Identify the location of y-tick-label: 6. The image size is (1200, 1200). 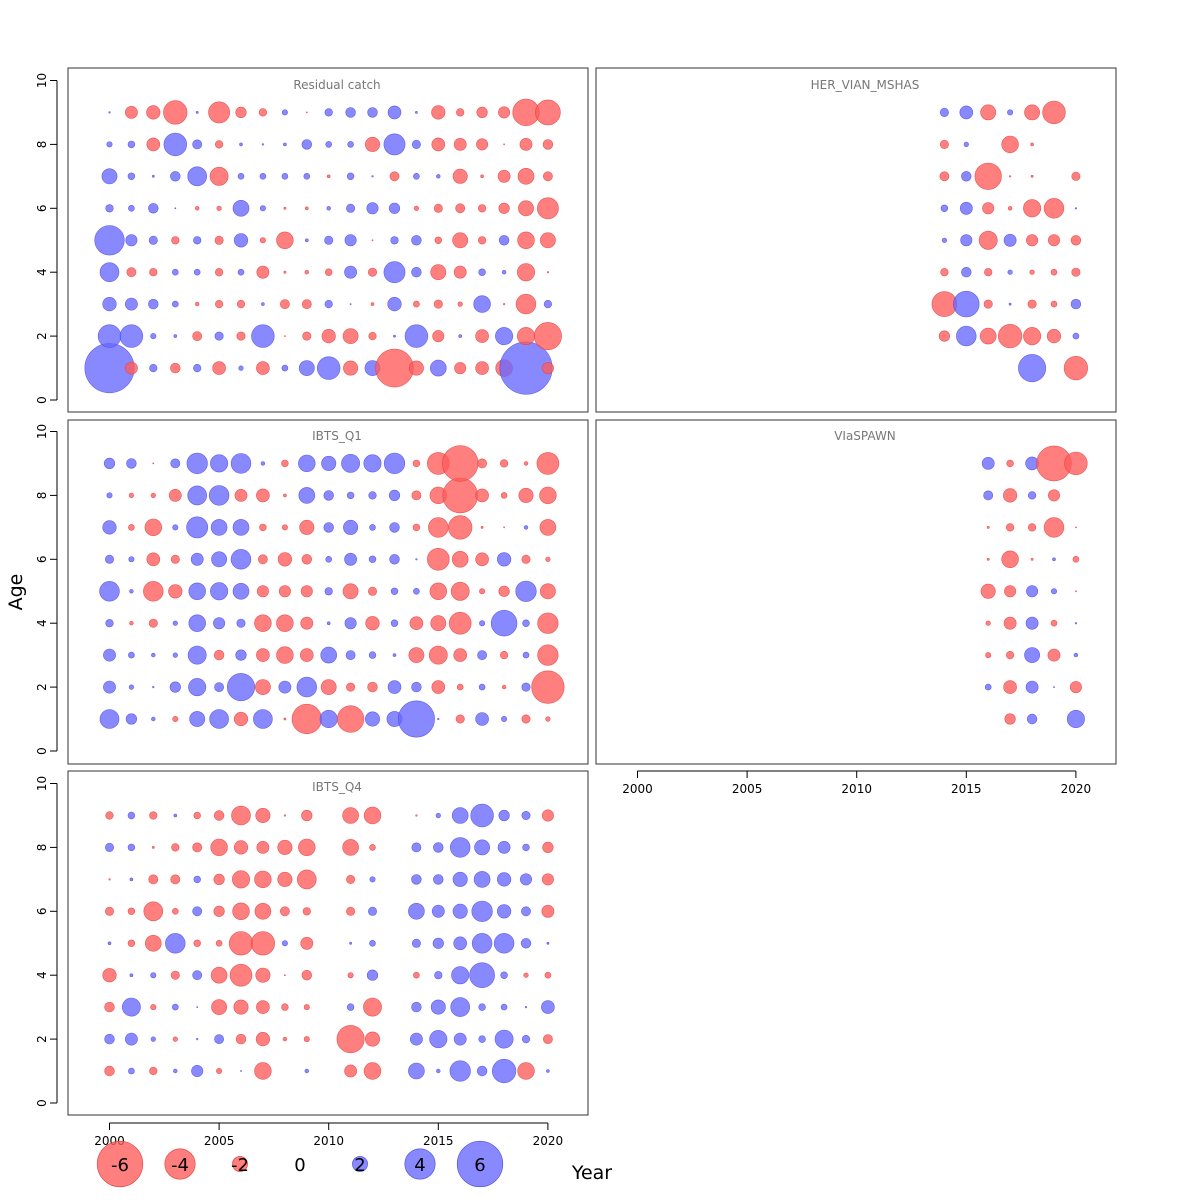
(42, 559).